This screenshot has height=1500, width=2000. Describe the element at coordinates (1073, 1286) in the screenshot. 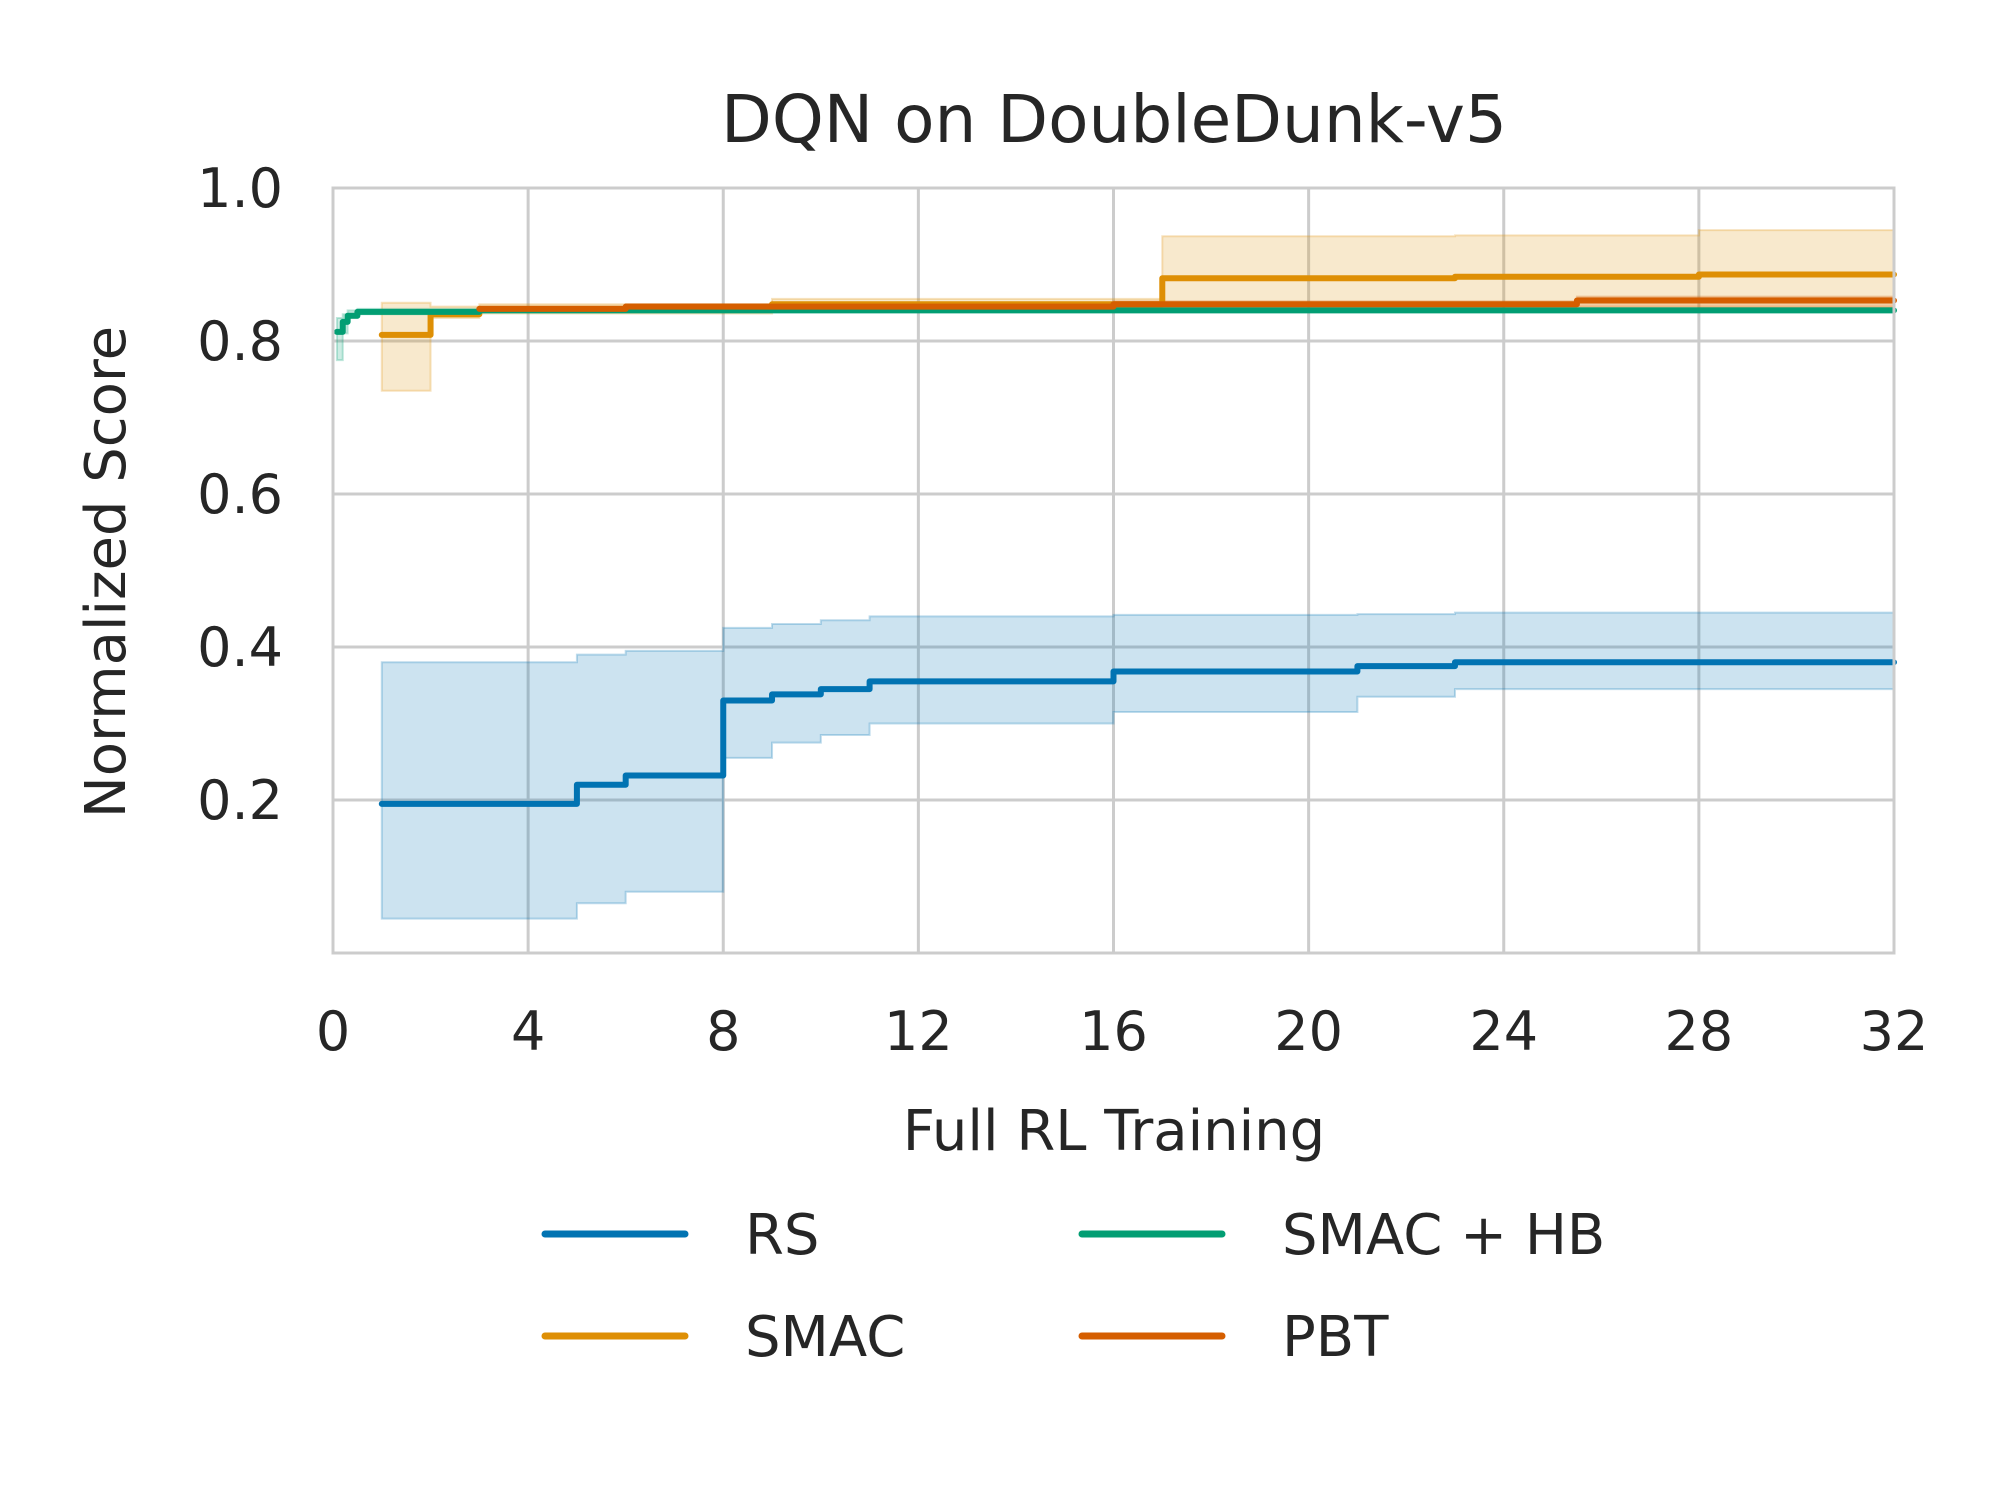

I see `legend: RS SMAC SMAC + HB PBT` at that location.